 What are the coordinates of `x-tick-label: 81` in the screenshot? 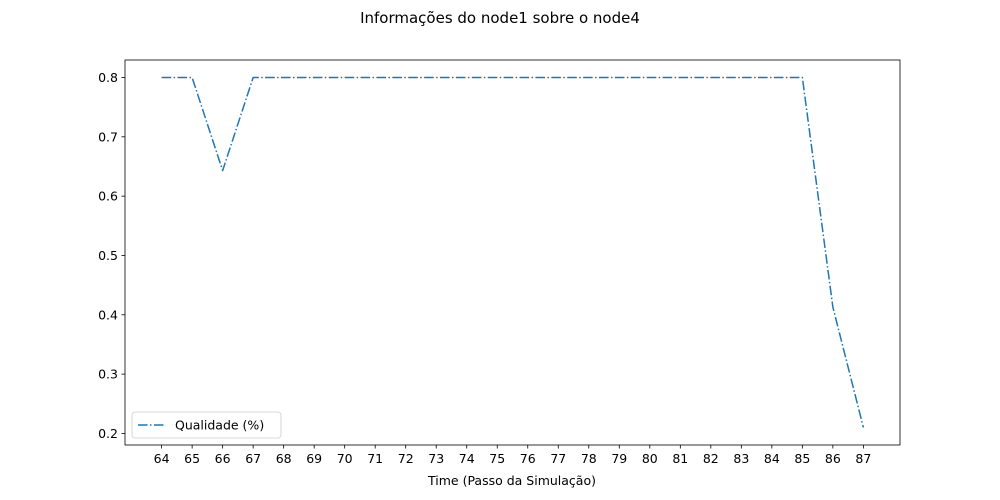 It's located at (680, 458).